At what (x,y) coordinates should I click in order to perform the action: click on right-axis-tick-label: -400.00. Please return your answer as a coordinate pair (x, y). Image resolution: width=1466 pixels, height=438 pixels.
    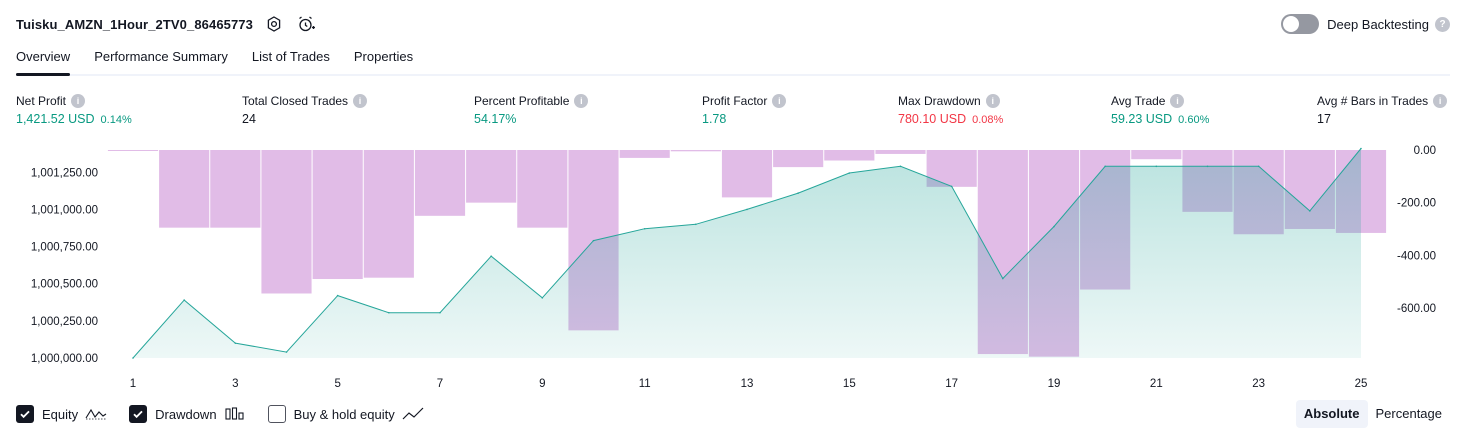
    Looking at the image, I should click on (1416, 256).